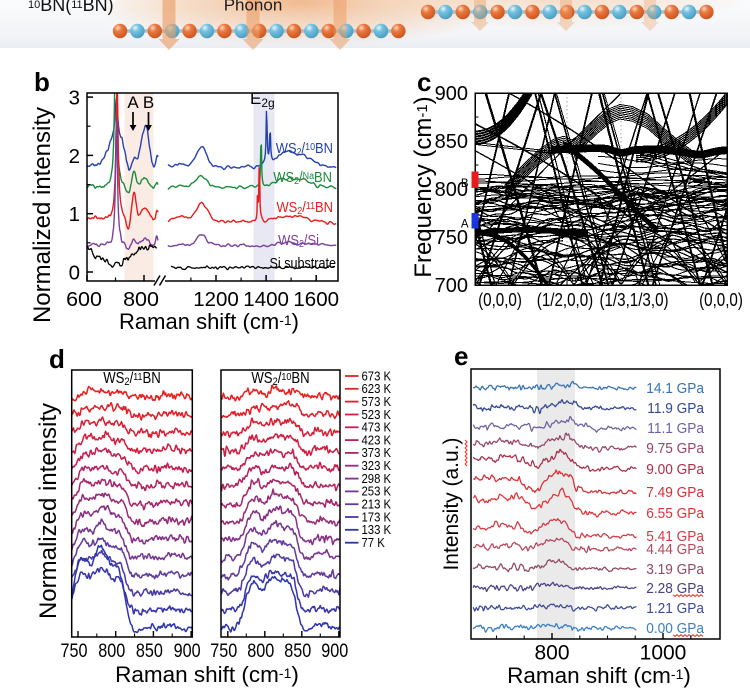 Image resolution: width=750 pixels, height=700 pixels. Describe the element at coordinates (216, 299) in the screenshot. I see `svg-text: 1200` at that location.